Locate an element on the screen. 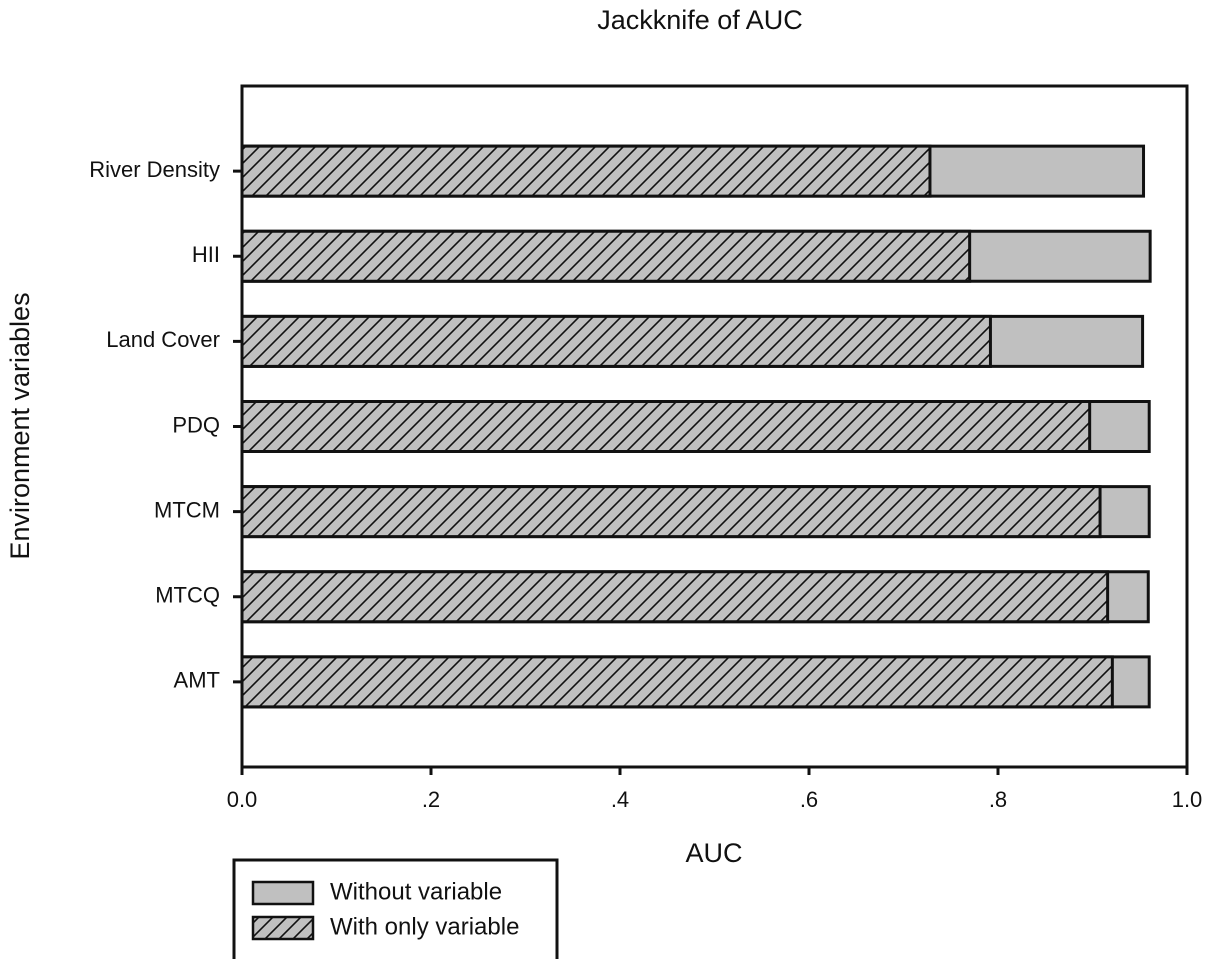 The width and height of the screenshot is (1207, 959). y-axis-label: Environment variables is located at coordinates (20, 425).